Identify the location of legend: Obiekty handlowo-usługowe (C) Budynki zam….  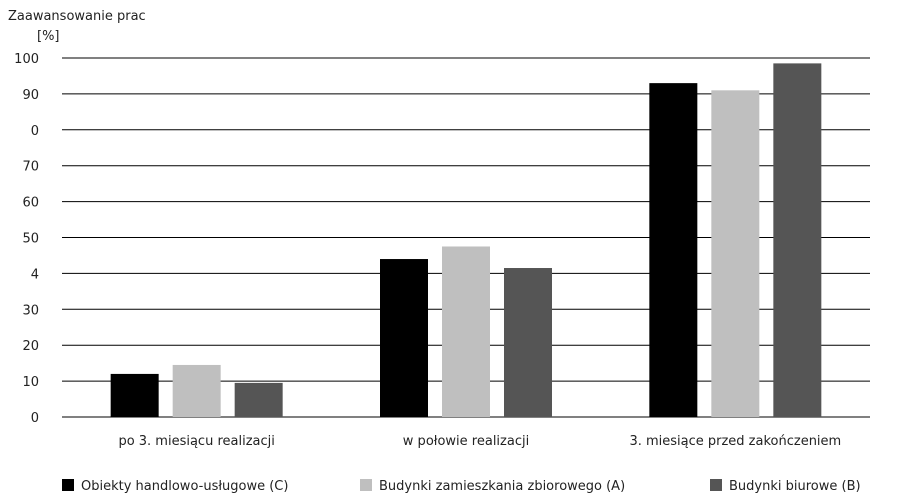
(461, 486).